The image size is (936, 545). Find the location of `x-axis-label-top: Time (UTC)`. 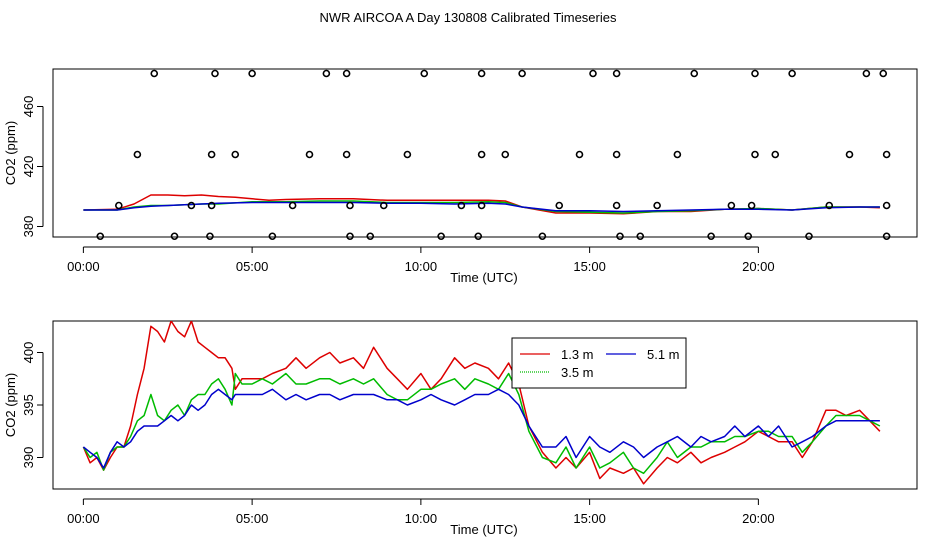

x-axis-label-top: Time (UTC) is located at coordinates (483, 277).